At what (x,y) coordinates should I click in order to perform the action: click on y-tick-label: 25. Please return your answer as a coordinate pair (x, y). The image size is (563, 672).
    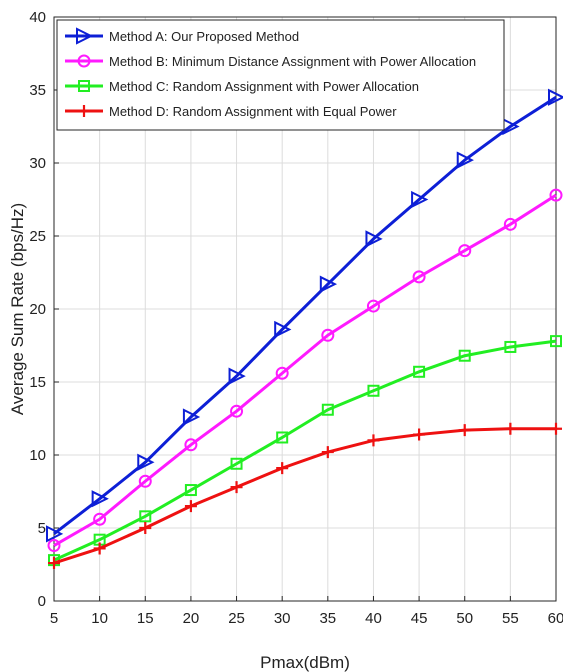
    Looking at the image, I should click on (37, 236).